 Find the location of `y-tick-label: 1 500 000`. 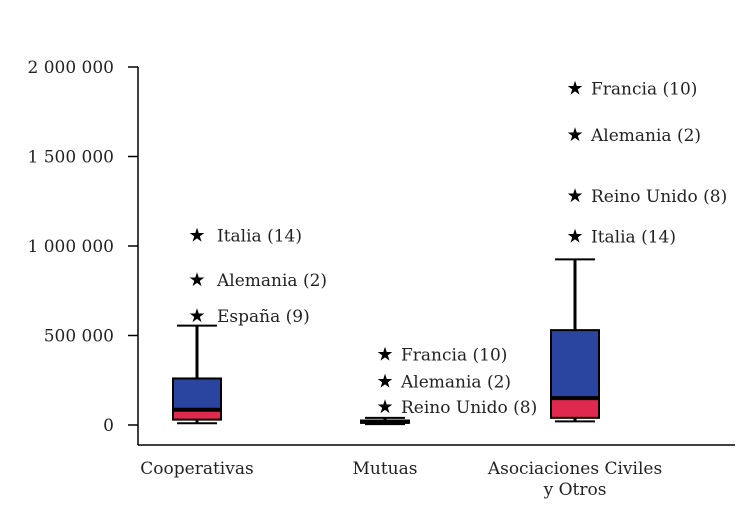

y-tick-label: 1 500 000 is located at coordinates (70, 158).